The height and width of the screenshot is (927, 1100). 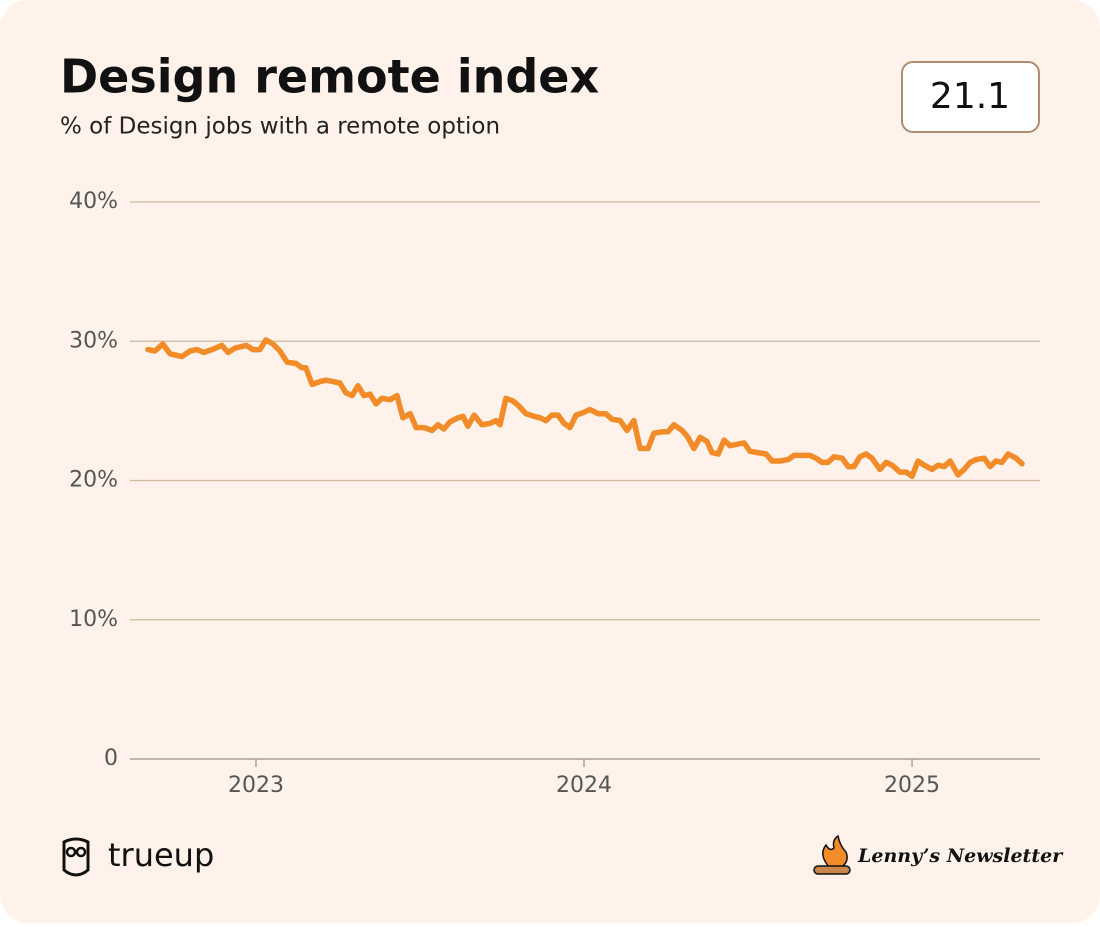 What do you see at coordinates (280, 127) in the screenshot?
I see `chart-subtitle: % of Design jobs with a remote option` at bounding box center [280, 127].